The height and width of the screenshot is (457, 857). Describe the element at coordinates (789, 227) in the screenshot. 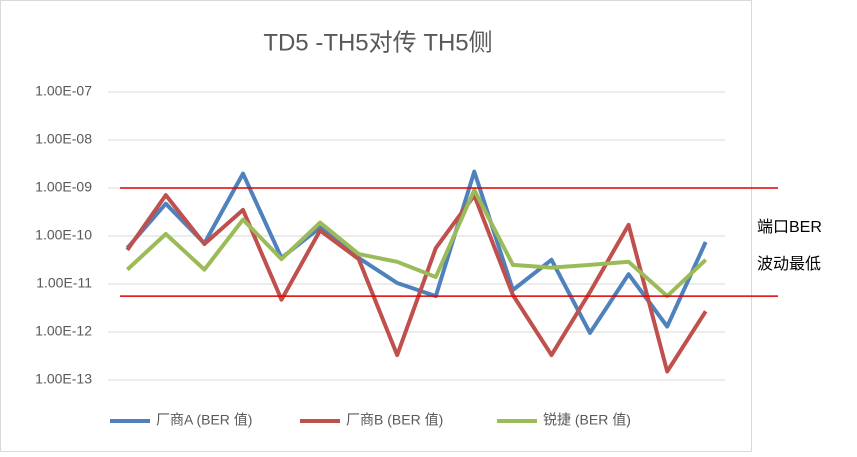

I see `annotation: 端口BER` at that location.